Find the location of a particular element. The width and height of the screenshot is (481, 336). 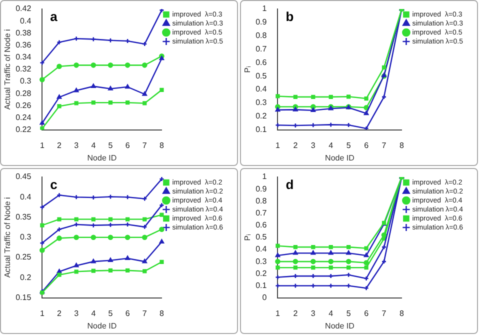

y-tick-label: 0 is located at coordinates (265, 297).